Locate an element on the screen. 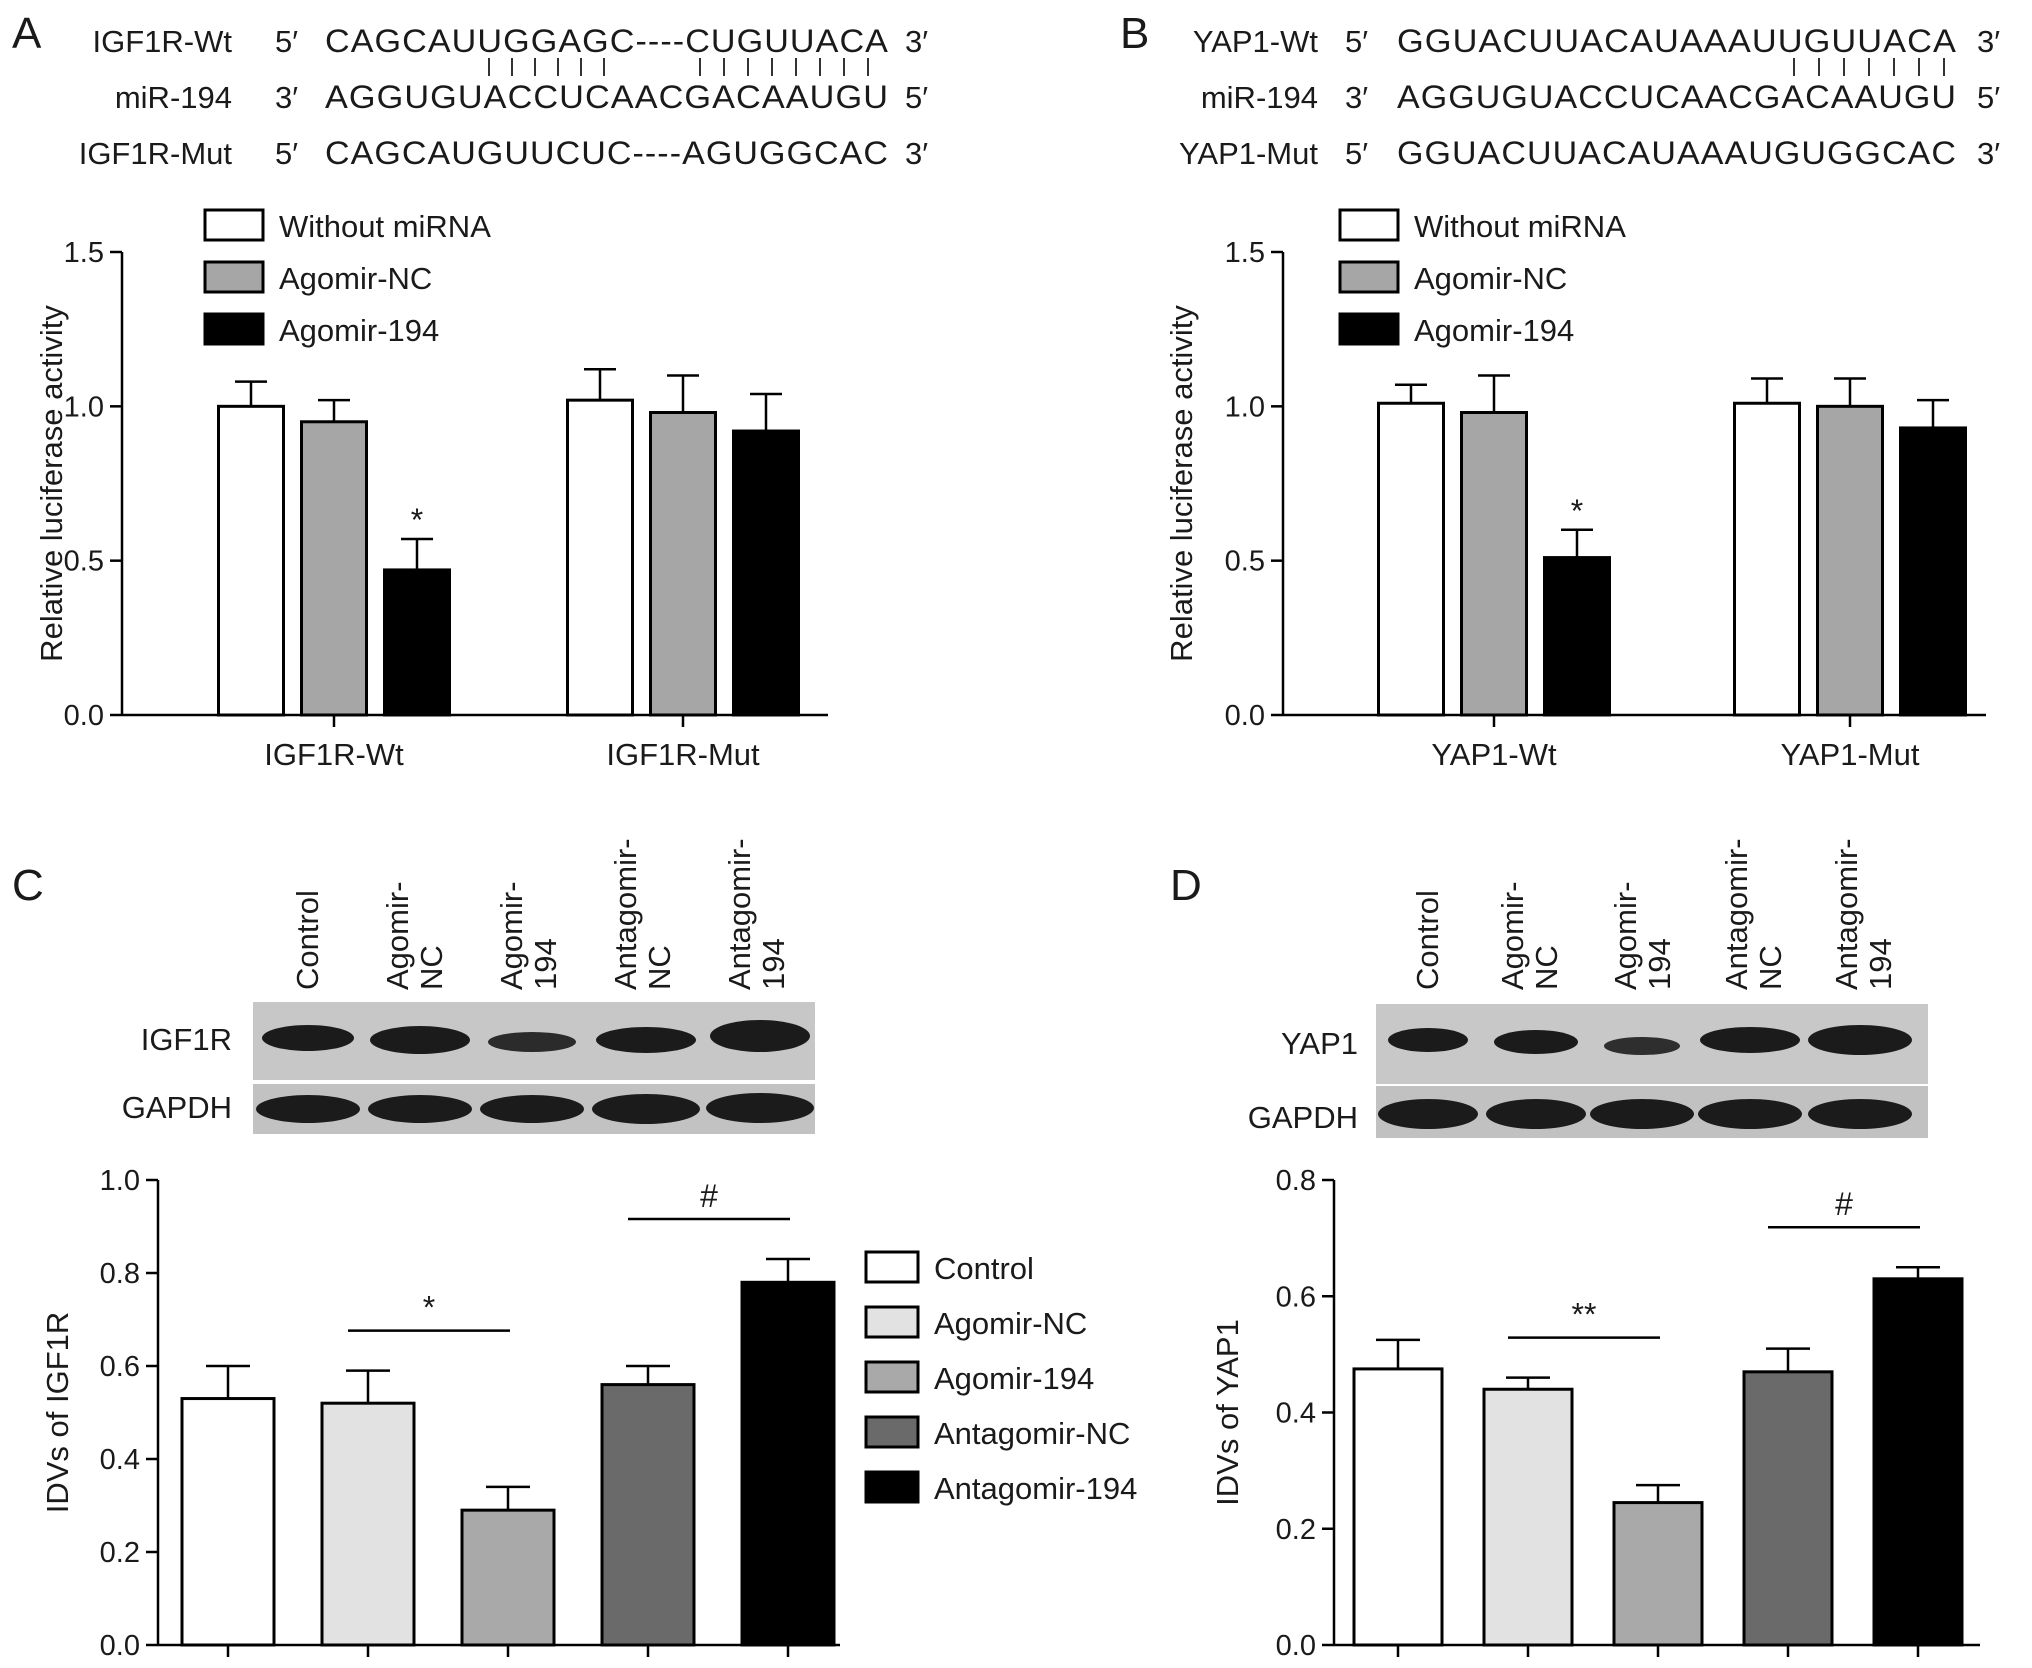 Image resolution: width=2032 pixels, height=1668 pixels. blot-d-lane-1: Agomir-NC is located at coordinates (1529, 935).